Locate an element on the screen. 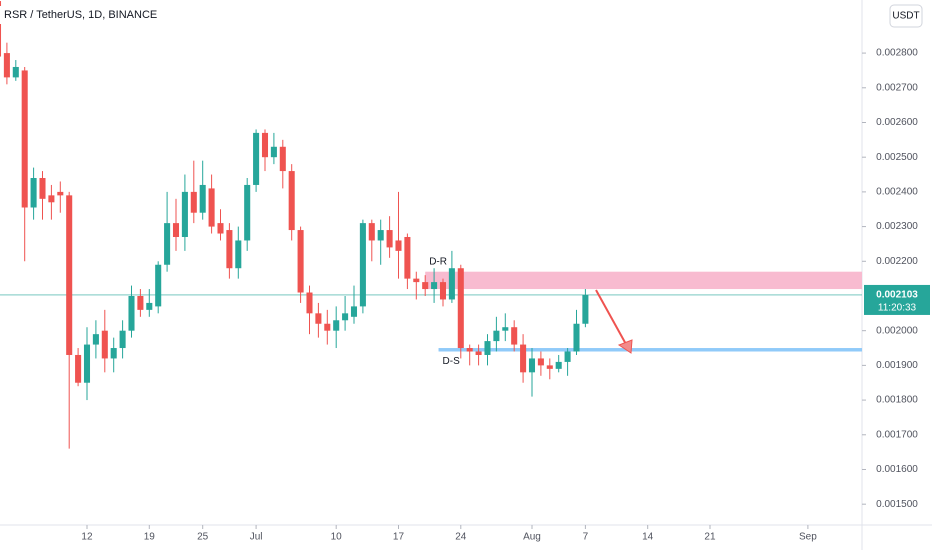 This screenshot has height=550, width=932. x-tick-label: 17 is located at coordinates (399, 537).